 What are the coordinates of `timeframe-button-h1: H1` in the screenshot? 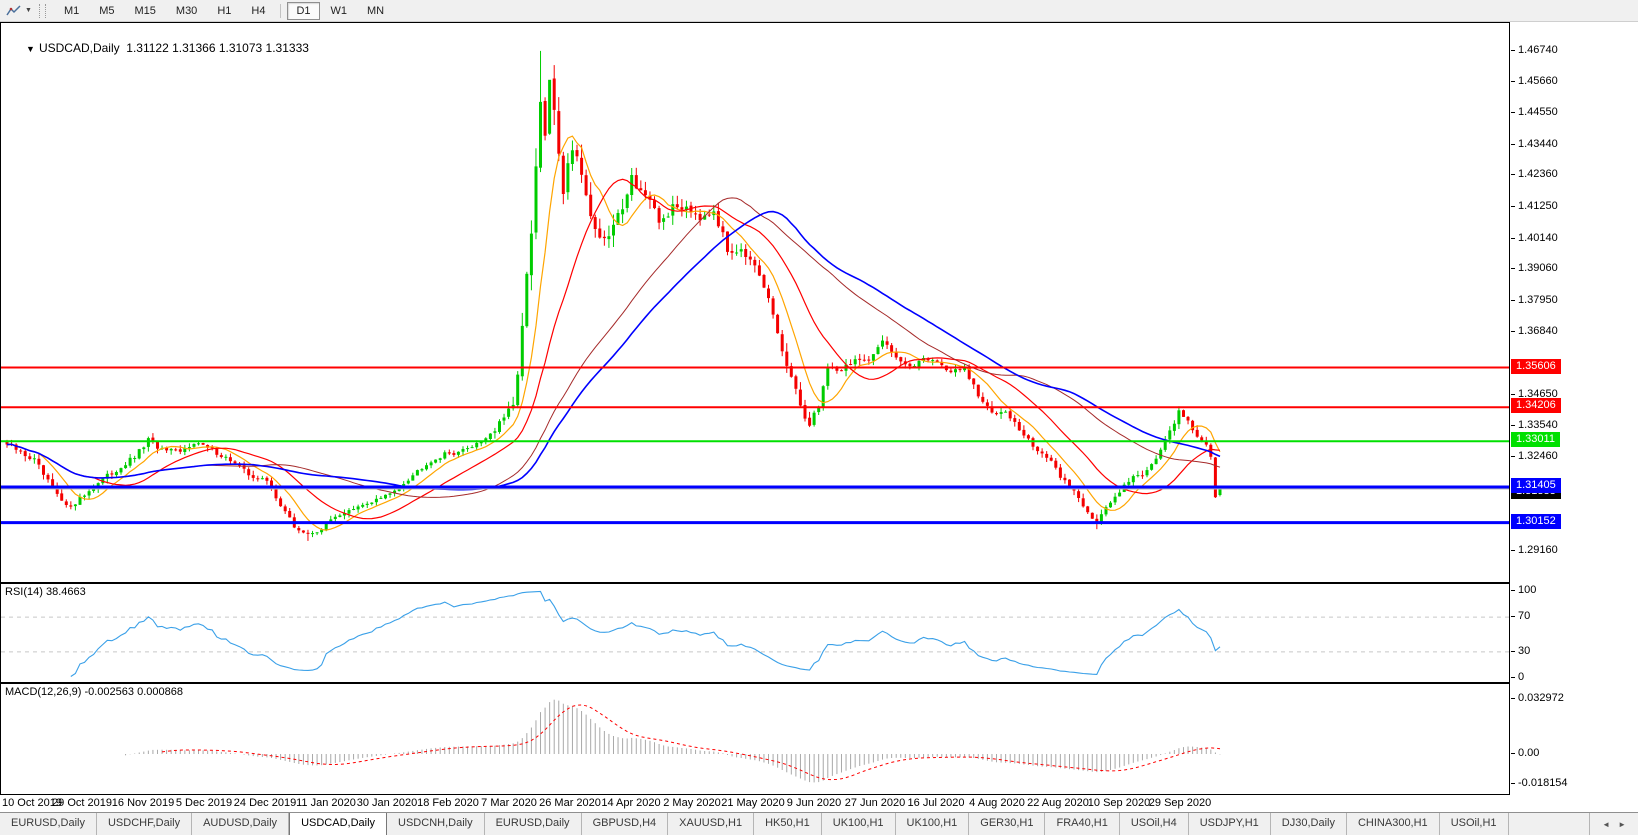 It's located at (224, 10).